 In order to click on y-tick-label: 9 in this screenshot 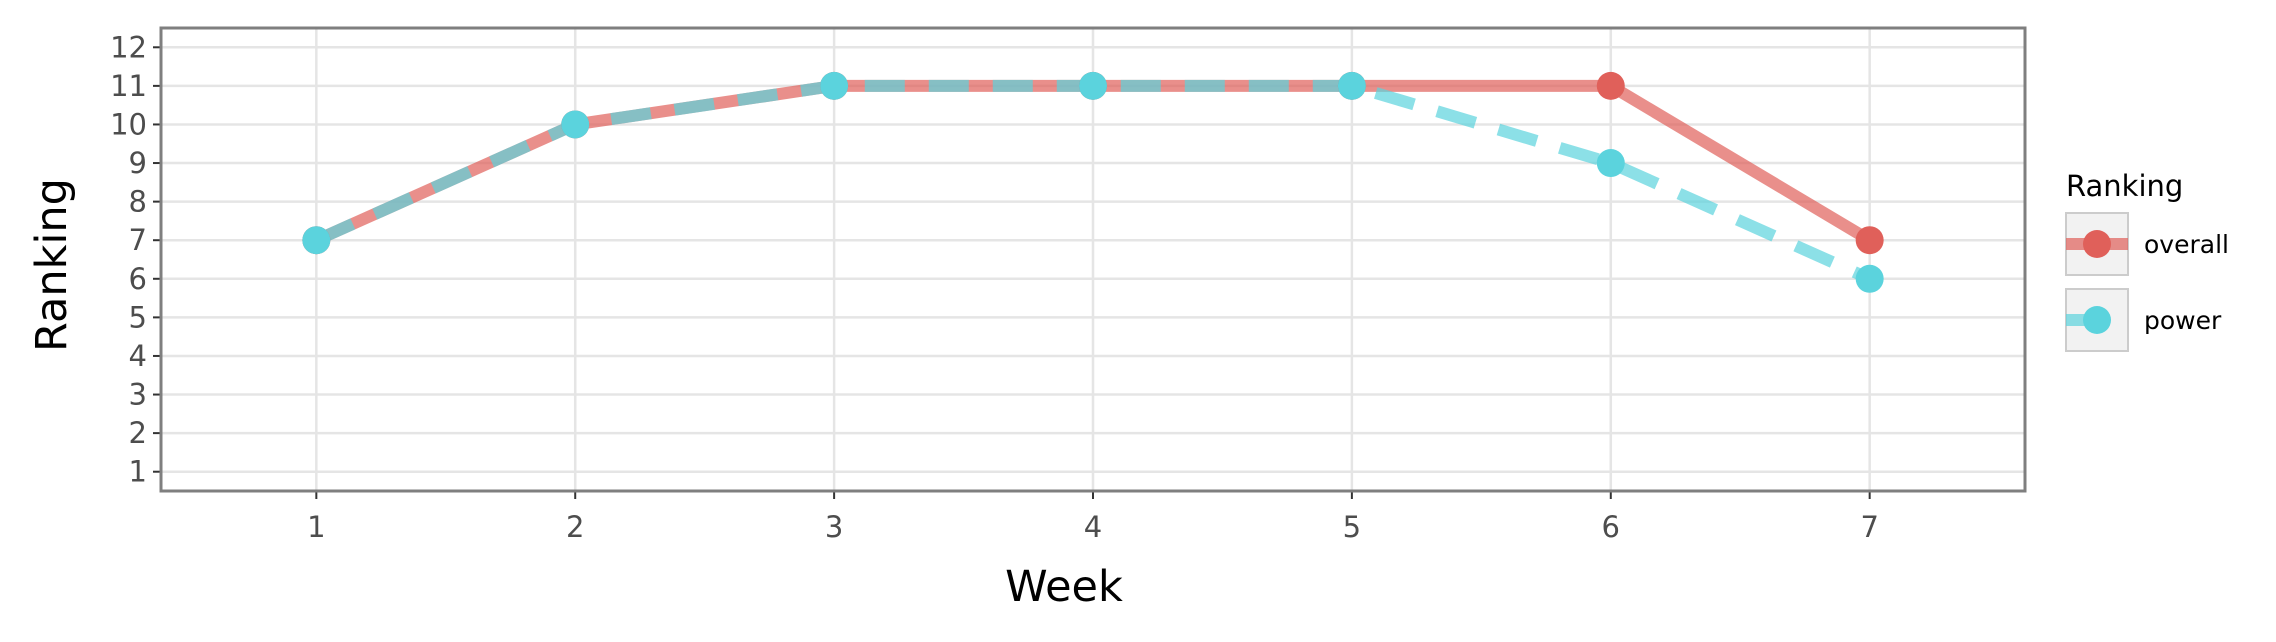, I will do `click(138, 163)`.